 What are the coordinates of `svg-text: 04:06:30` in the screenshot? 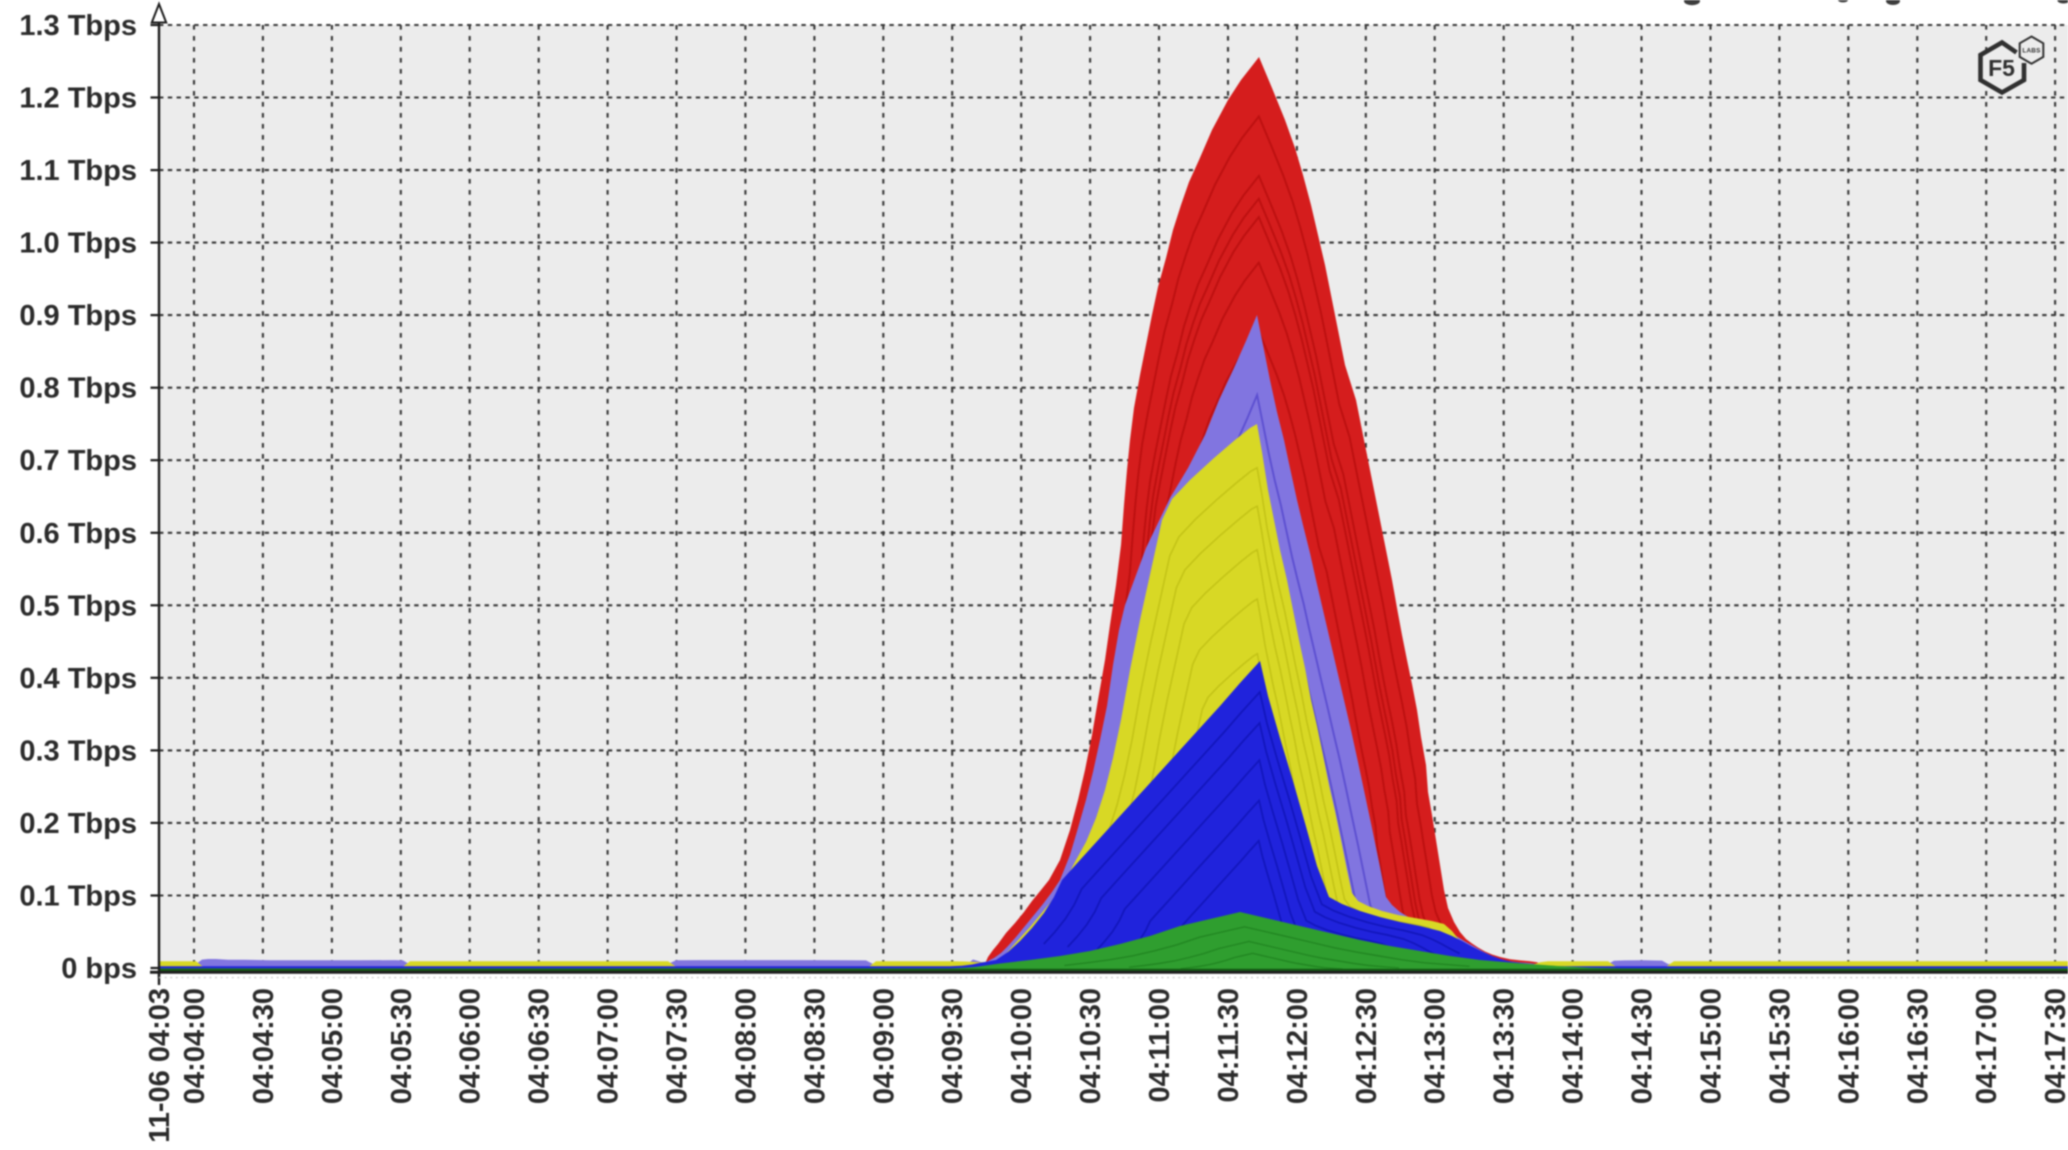 It's located at (540, 1046).